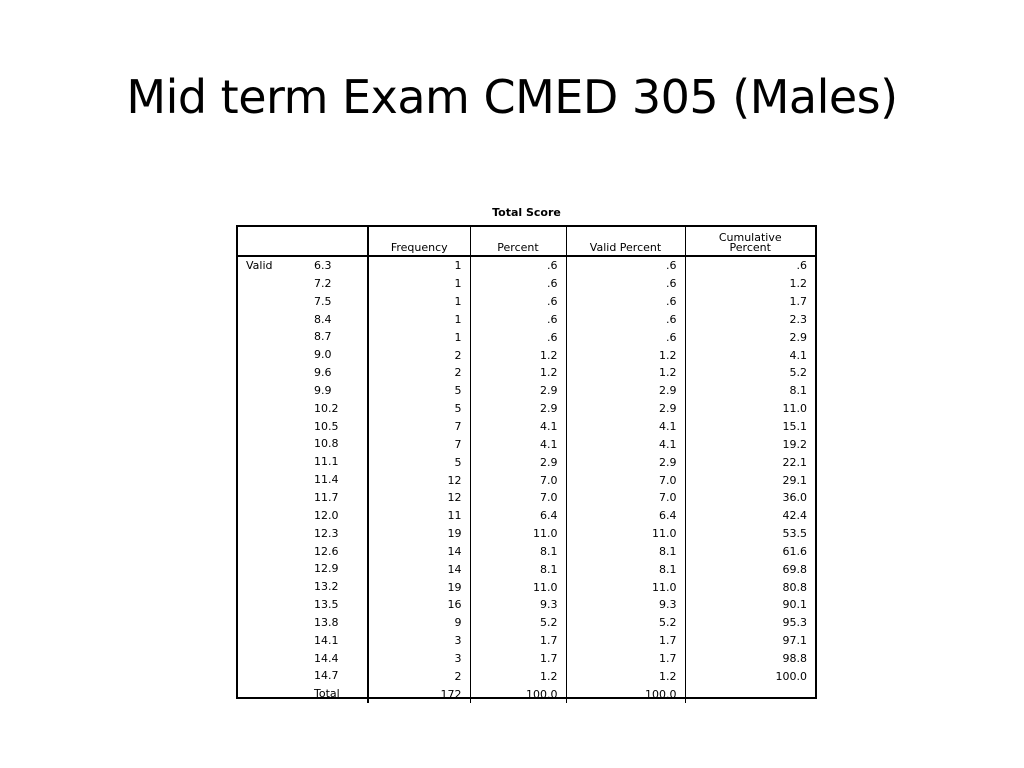  I want to click on row-label-cell: 14.1, so click(303, 640).